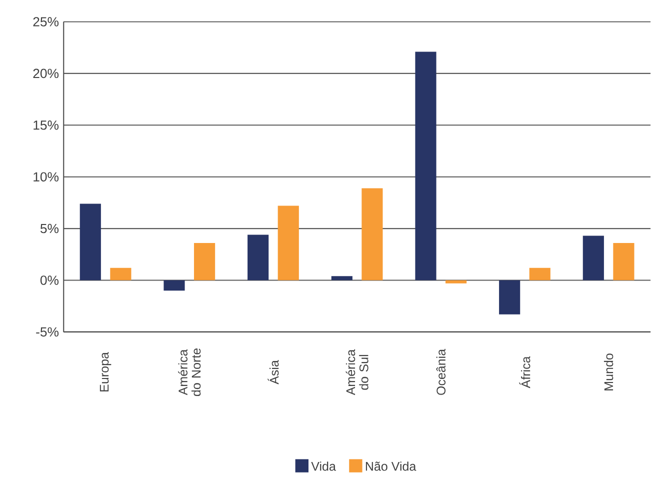 This screenshot has height=478, width=651. I want to click on x-tick-label: Mundo, so click(609, 372).